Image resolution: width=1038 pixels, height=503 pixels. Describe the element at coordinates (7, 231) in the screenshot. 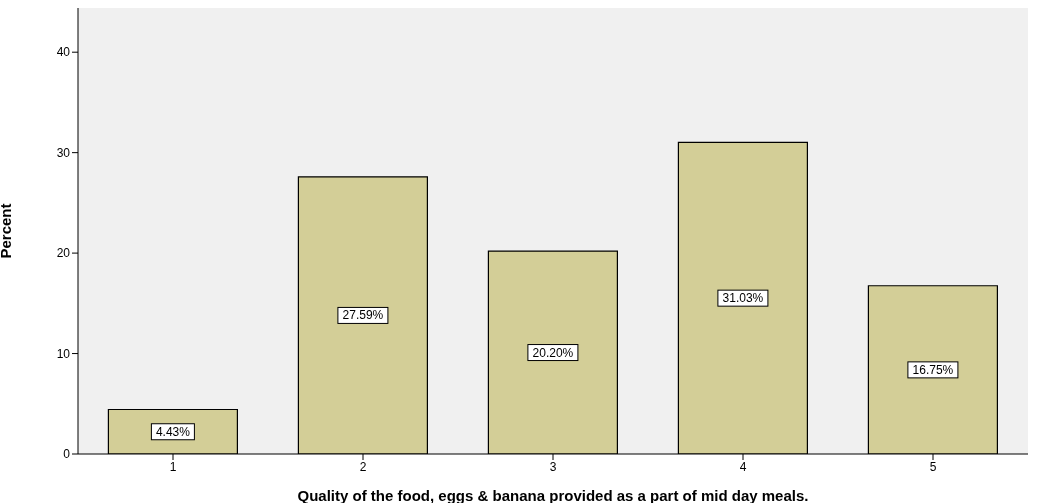

I see `y-axis-title: Percent` at that location.